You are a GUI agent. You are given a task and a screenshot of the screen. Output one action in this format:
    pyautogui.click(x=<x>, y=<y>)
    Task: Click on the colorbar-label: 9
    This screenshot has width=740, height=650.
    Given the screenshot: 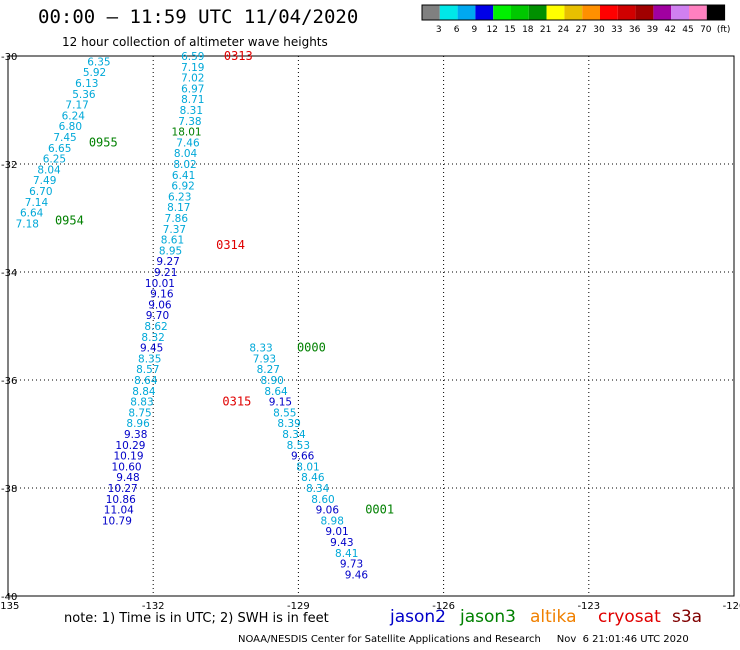 What is the action you would take?
    pyautogui.click(x=475, y=30)
    